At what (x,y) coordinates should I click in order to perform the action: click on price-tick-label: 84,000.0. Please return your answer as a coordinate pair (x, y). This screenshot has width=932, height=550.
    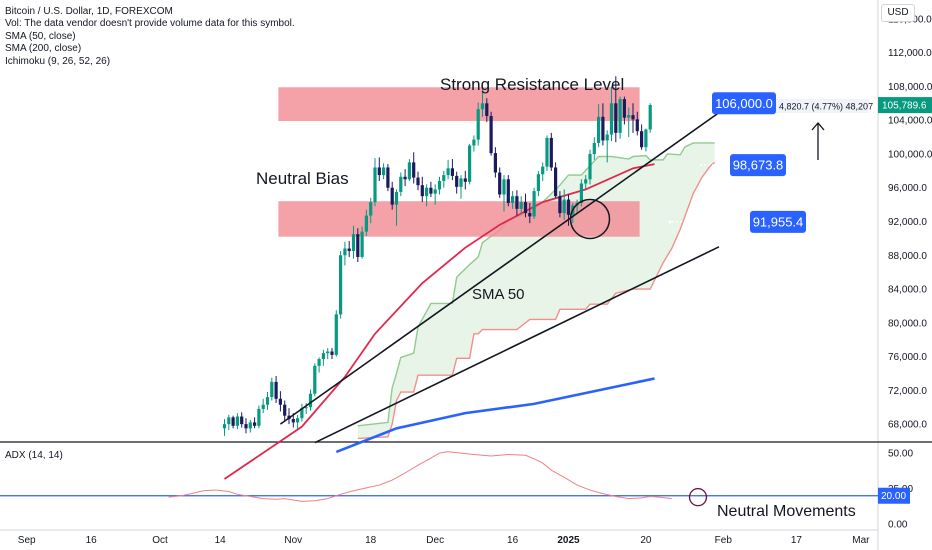
    Looking at the image, I should click on (907, 290).